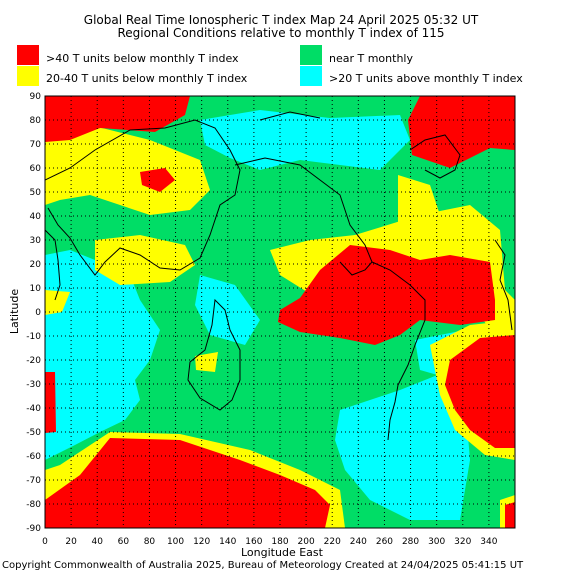 This screenshot has height=576, width=562. I want to click on y-tick-label: -80, so click(33, 505).